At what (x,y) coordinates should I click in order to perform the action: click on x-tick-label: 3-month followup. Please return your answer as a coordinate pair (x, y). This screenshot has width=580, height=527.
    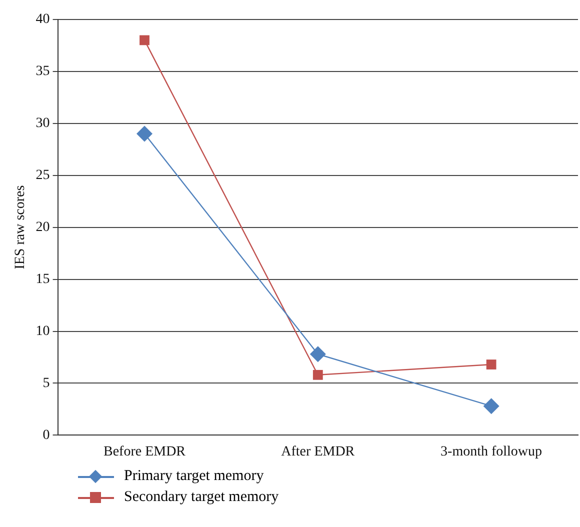
    Looking at the image, I should click on (491, 452).